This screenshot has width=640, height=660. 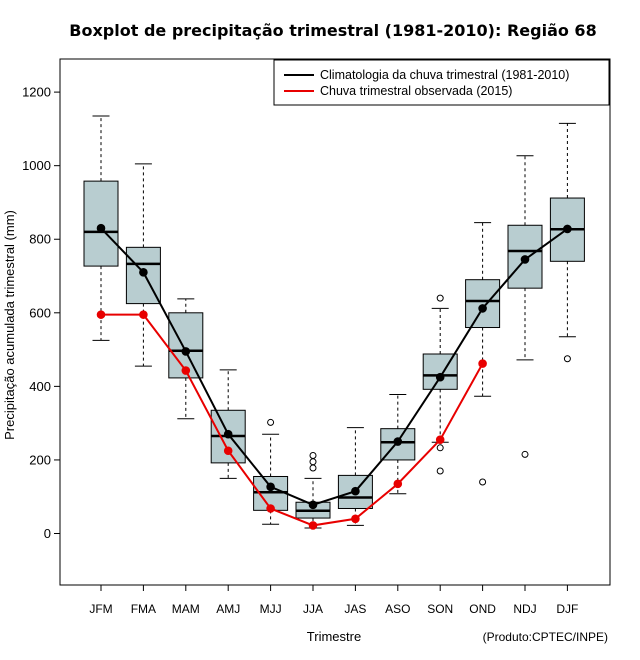 What do you see at coordinates (440, 609) in the screenshot?
I see `x-tick-label: SON` at bounding box center [440, 609].